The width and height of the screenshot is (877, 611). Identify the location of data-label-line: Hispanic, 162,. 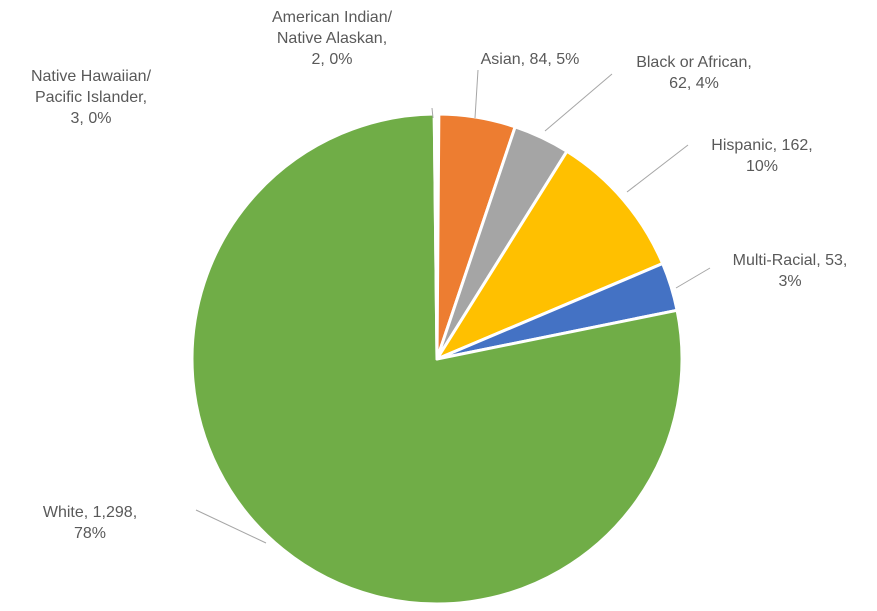
(761, 145).